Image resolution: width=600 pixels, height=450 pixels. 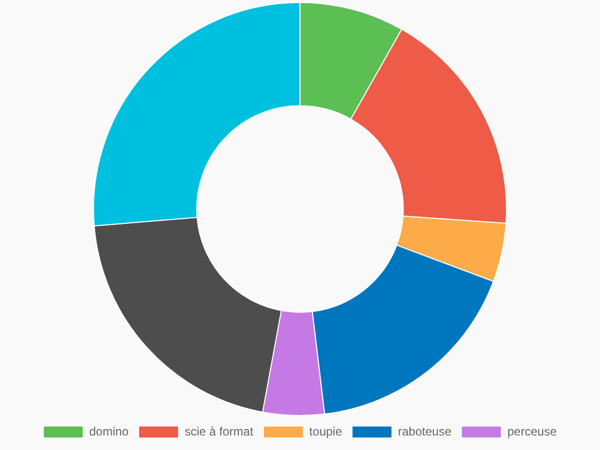 I want to click on legend-label: domino, so click(x=109, y=431).